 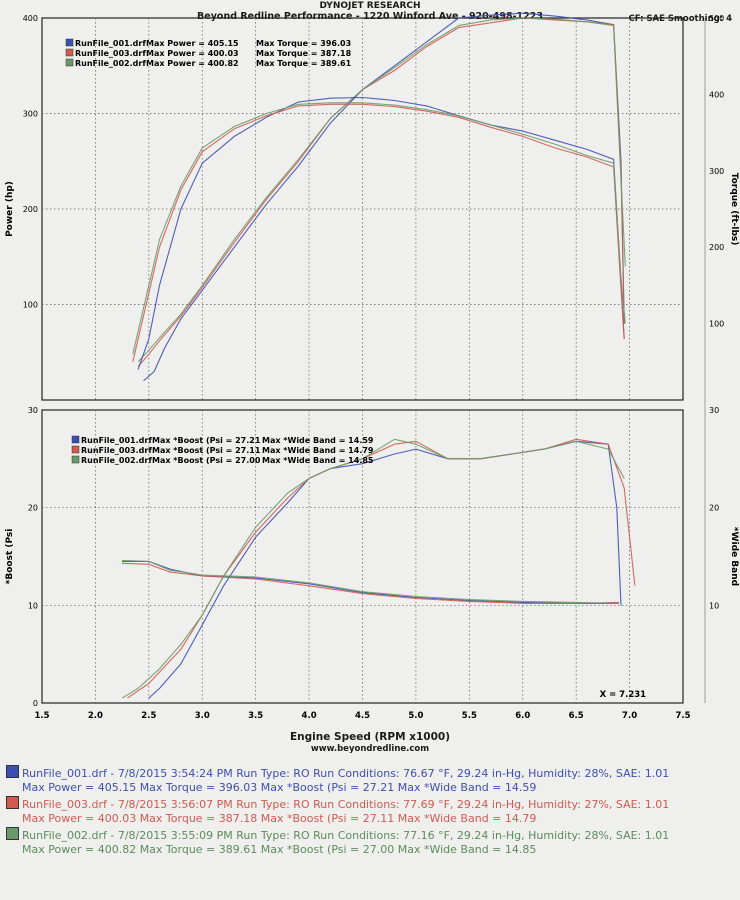 I want to click on boost-wideband-y2-axis-title: *Wide Band, so click(x=734, y=556).